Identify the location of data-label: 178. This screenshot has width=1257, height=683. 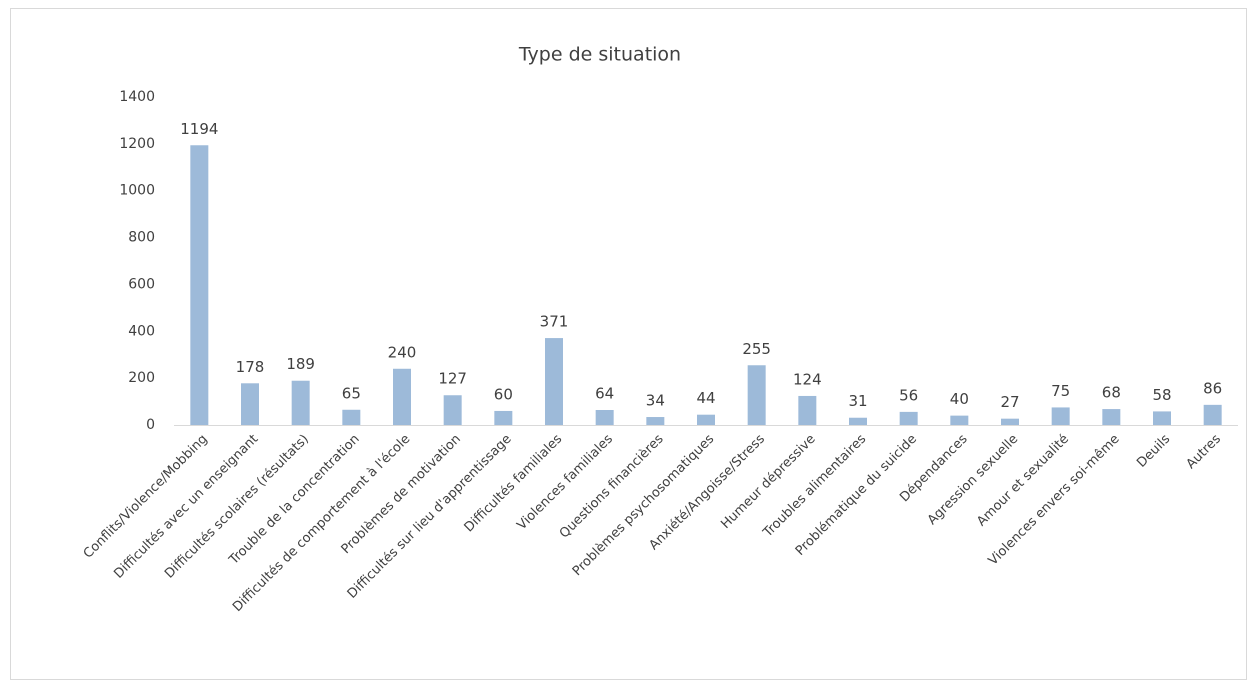
(250, 367).